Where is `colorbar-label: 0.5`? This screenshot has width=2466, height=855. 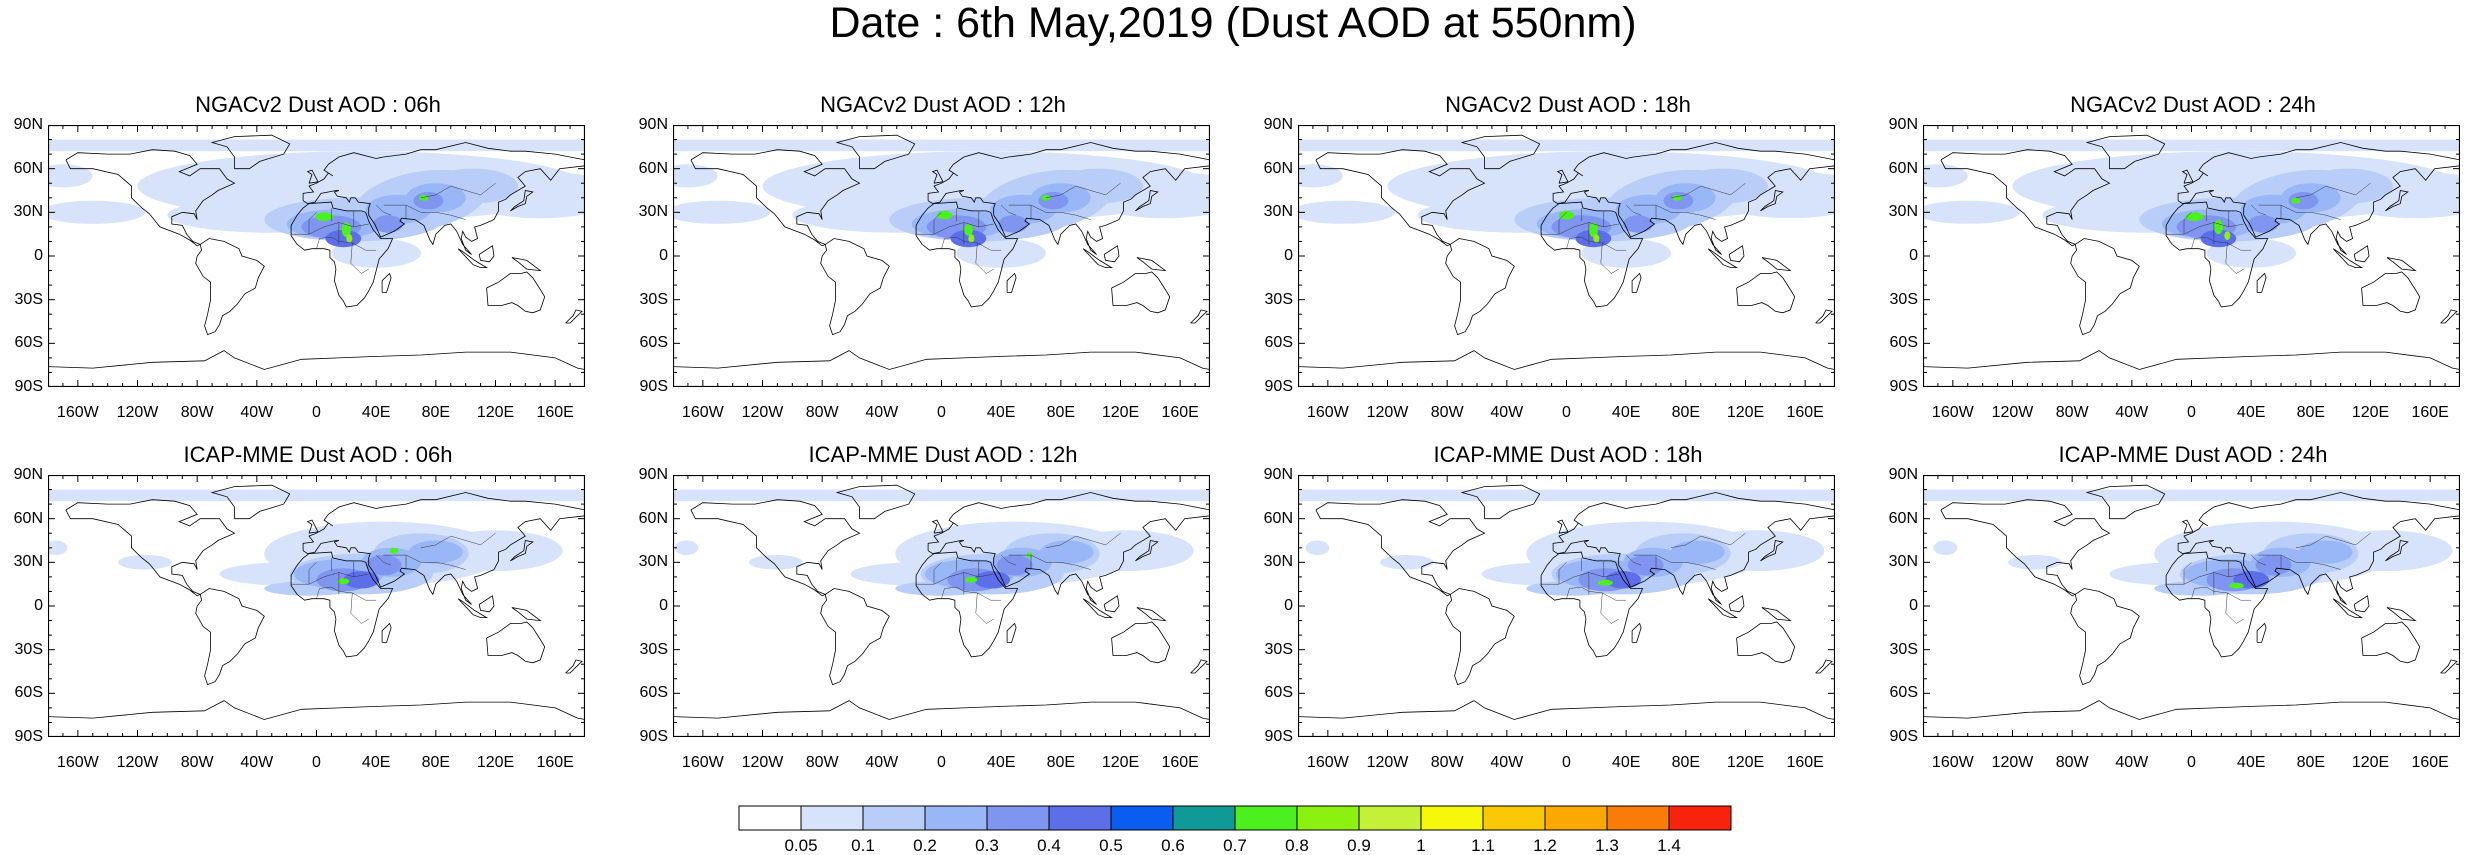 colorbar-label: 0.5 is located at coordinates (1111, 845).